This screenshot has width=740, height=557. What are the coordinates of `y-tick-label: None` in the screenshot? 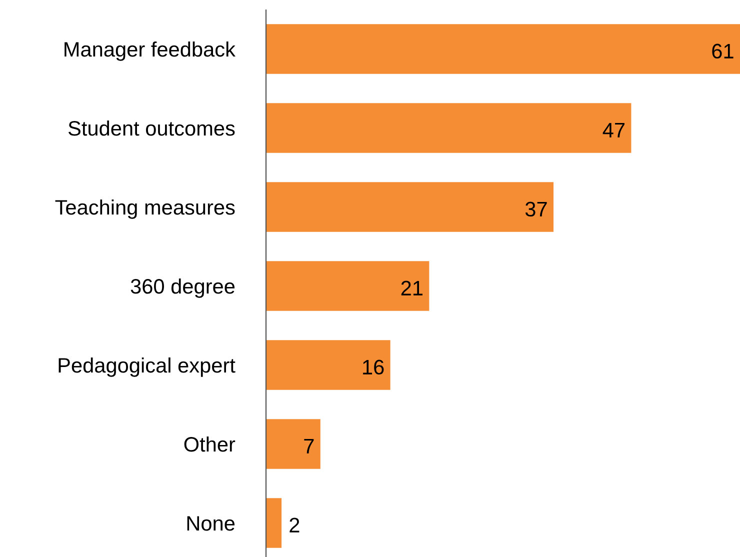 It's located at (211, 523).